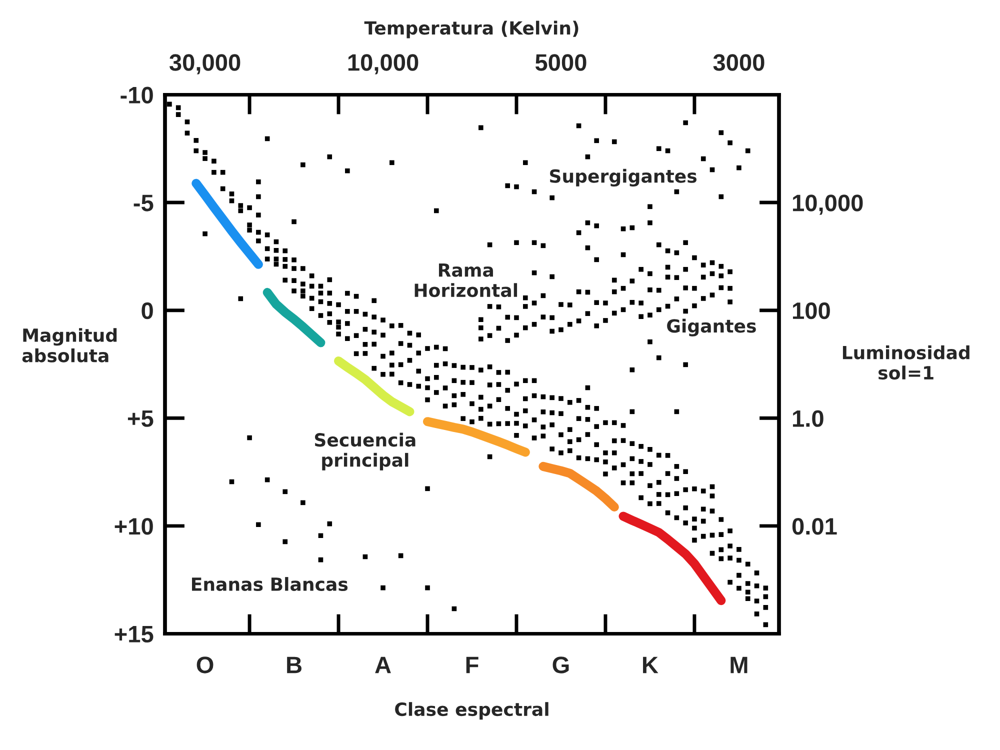 This screenshot has width=1000, height=750. What do you see at coordinates (711, 327) in the screenshot?
I see `annotation: Gigantes` at bounding box center [711, 327].